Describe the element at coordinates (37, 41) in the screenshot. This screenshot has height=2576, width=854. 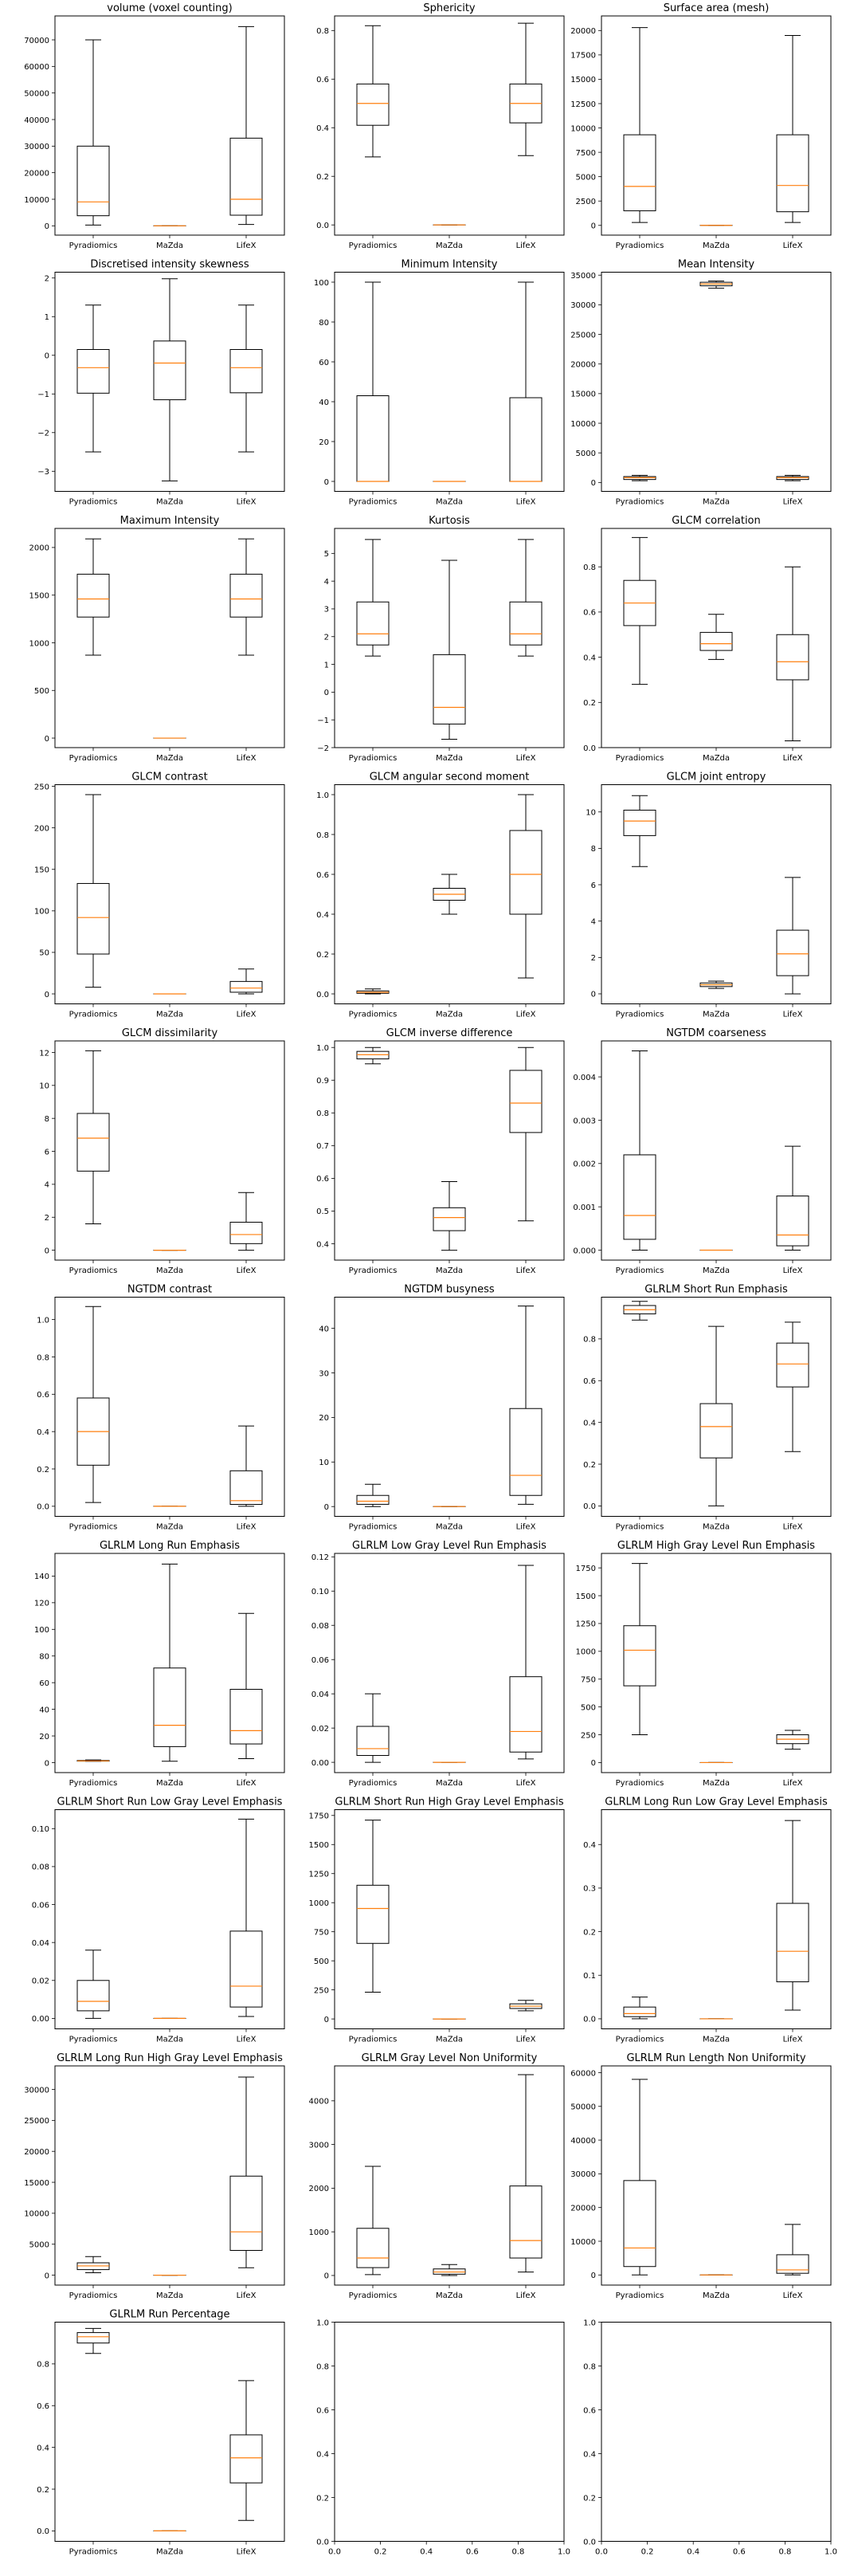
I see `y-tick-label: 70000` at that location.